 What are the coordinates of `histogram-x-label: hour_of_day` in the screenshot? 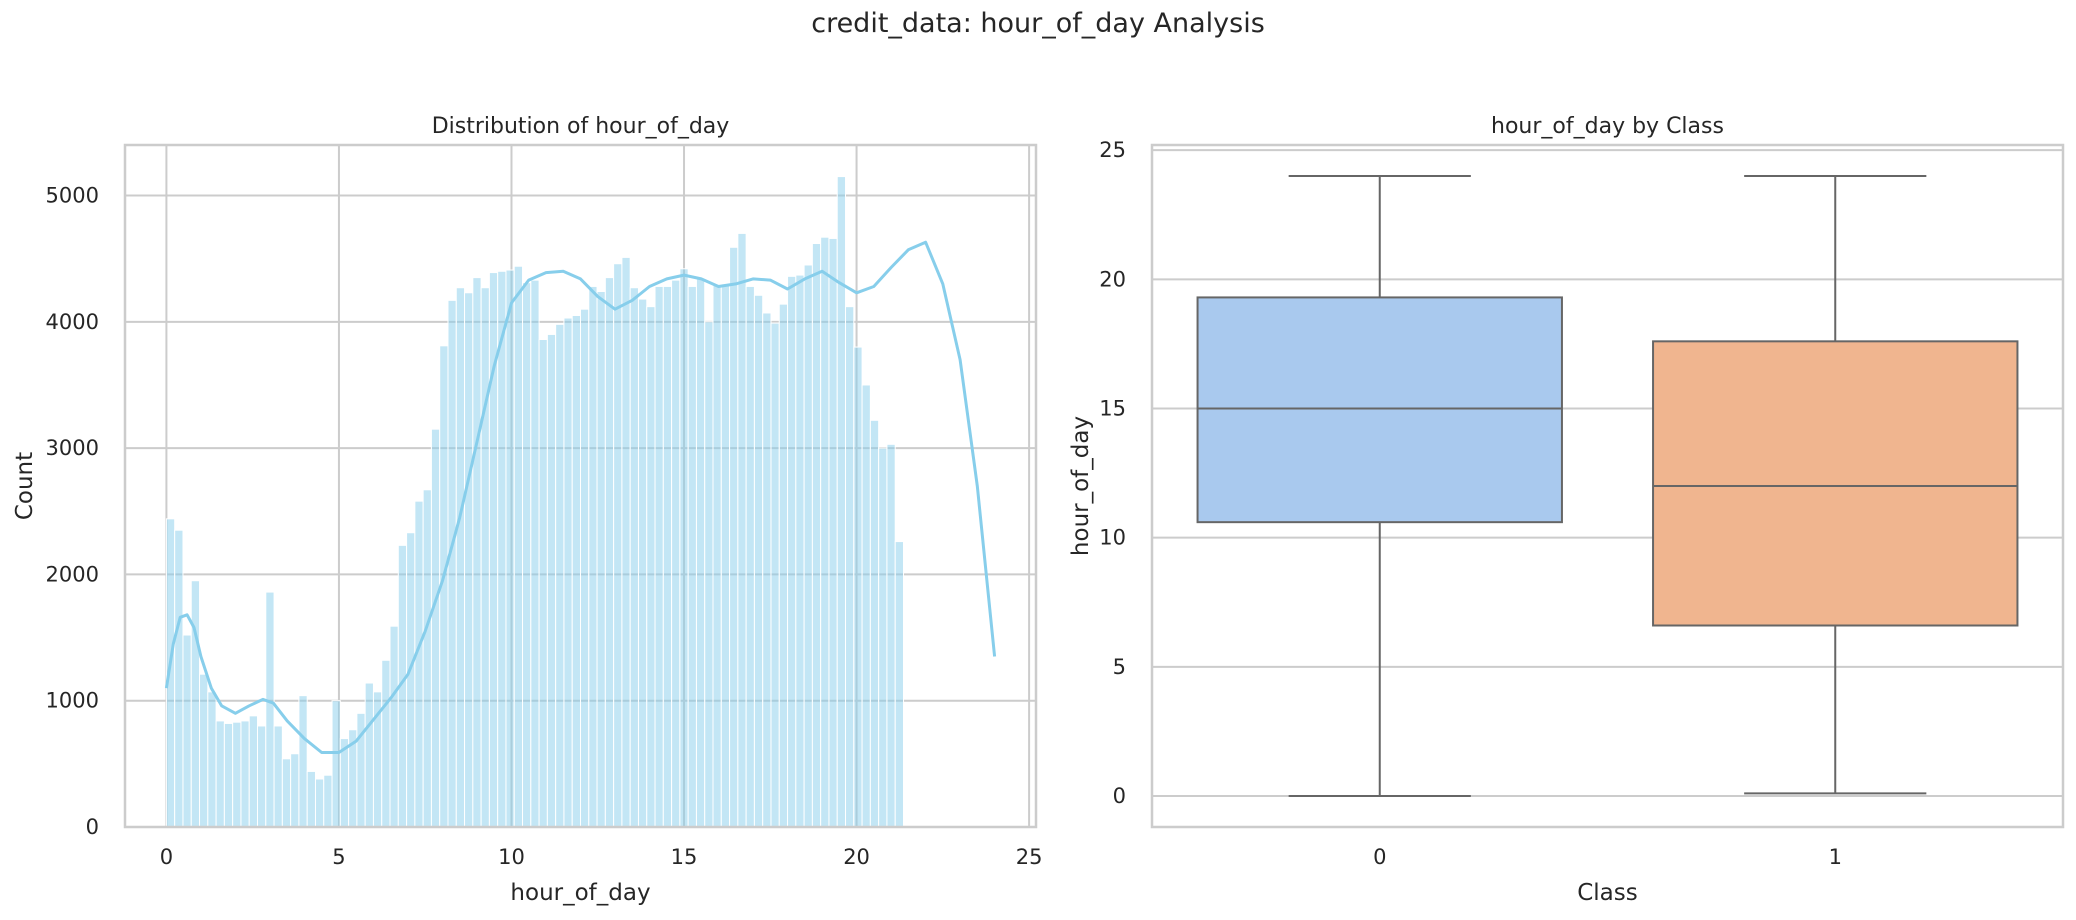 It's located at (580, 893).